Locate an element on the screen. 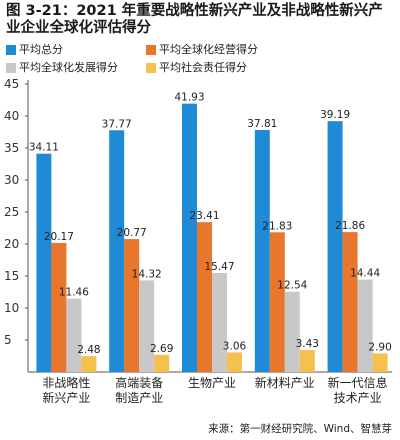 This screenshot has width=400, height=440. y-tick-label: 45 is located at coordinates (11, 84).